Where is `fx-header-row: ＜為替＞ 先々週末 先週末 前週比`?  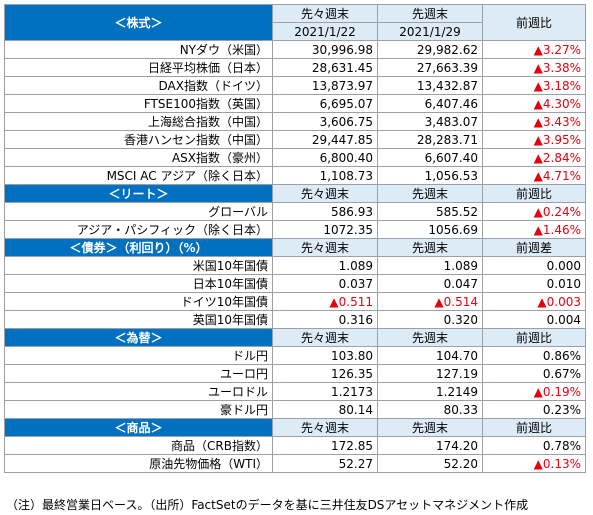
fx-header-row: ＜為替＞ 先々週末 先週末 前週比 is located at coordinates (295, 337).